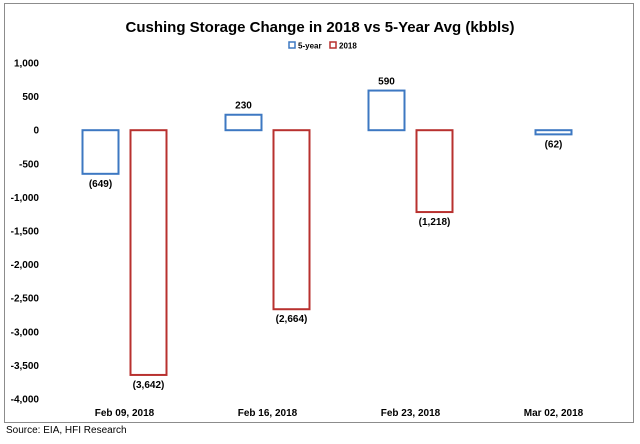 The width and height of the screenshot is (640, 444). What do you see at coordinates (348, 46) in the screenshot?
I see `legend-label-2018: 2018` at bounding box center [348, 46].